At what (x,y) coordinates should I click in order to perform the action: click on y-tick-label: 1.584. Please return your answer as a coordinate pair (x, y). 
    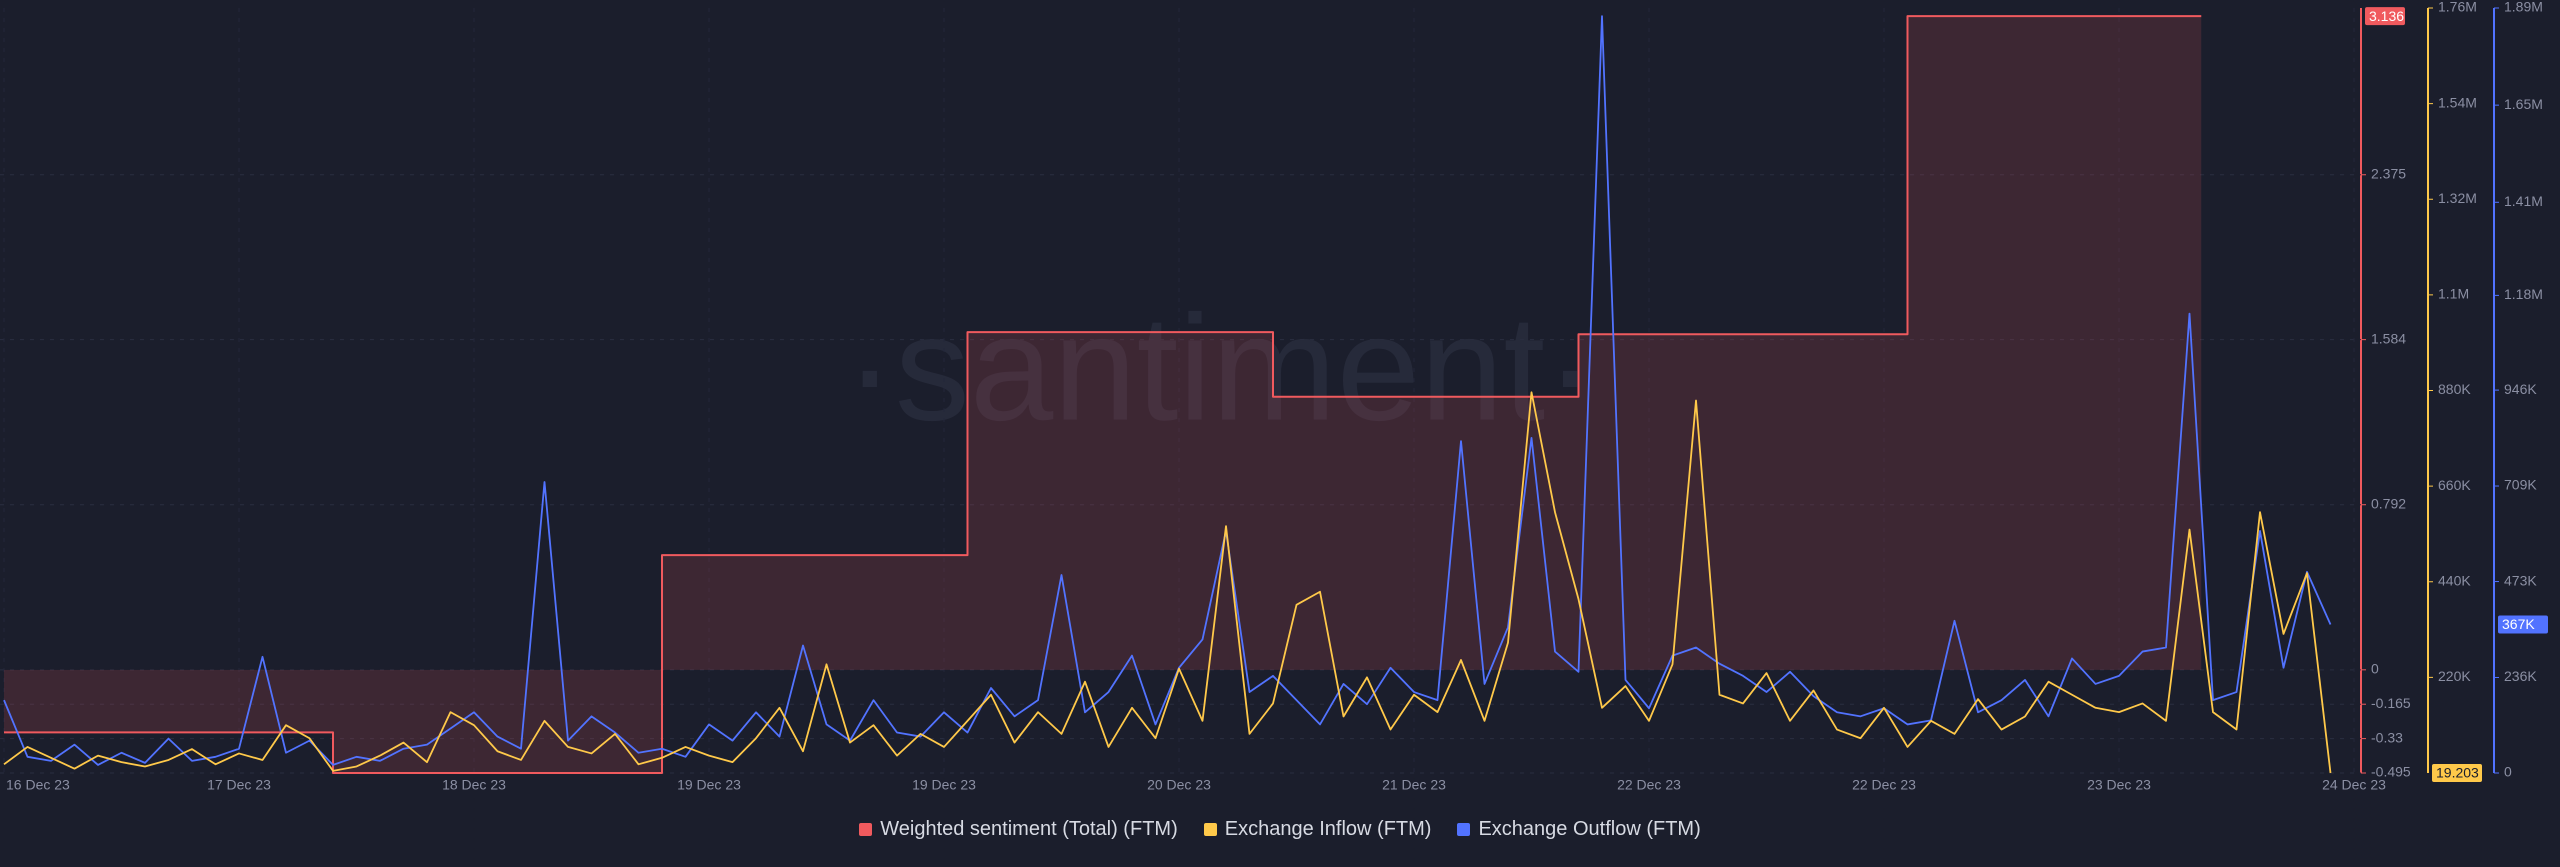
    Looking at the image, I should click on (2388, 338).